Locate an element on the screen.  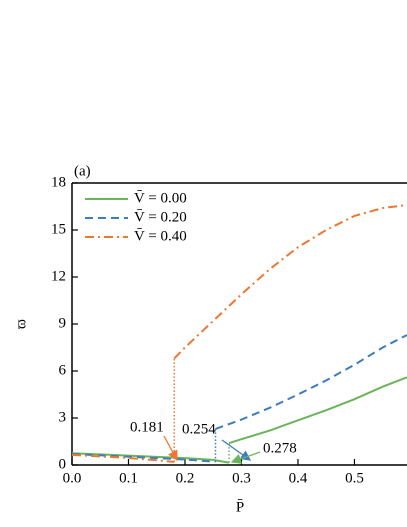
y-tick-label: 15 is located at coordinates (58, 229).